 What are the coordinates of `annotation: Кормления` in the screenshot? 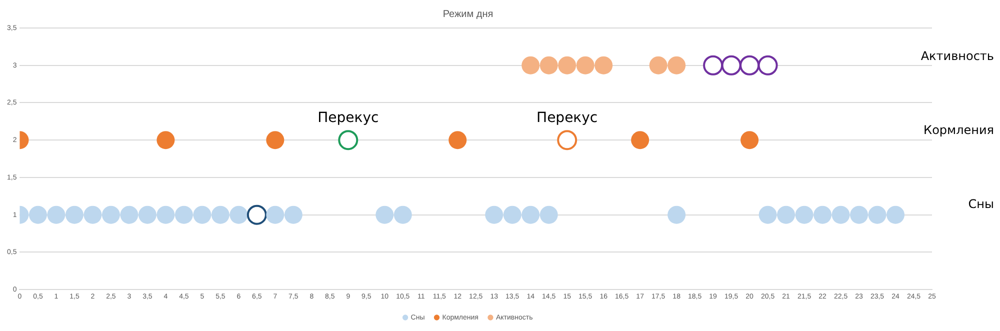 It's located at (959, 130).